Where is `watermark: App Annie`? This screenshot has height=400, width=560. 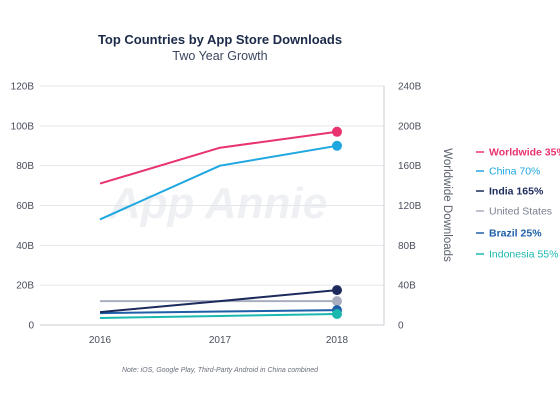
watermark: App Annie is located at coordinates (217, 203).